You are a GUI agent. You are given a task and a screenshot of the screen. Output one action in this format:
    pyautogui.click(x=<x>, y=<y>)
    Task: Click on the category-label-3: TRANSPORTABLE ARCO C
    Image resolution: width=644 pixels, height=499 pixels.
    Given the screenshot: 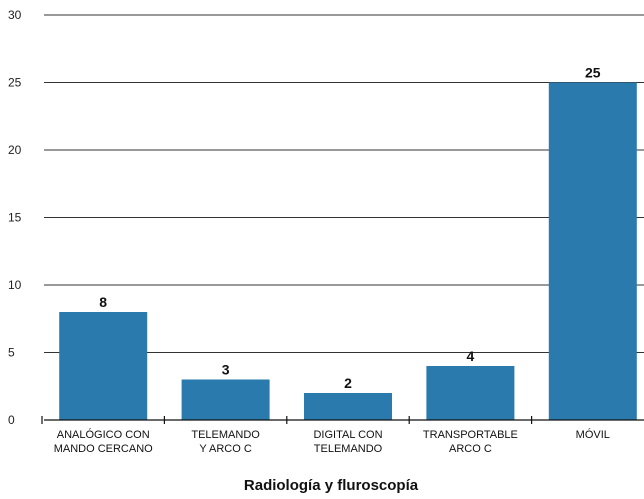 What is the action you would take?
    pyautogui.click(x=470, y=442)
    